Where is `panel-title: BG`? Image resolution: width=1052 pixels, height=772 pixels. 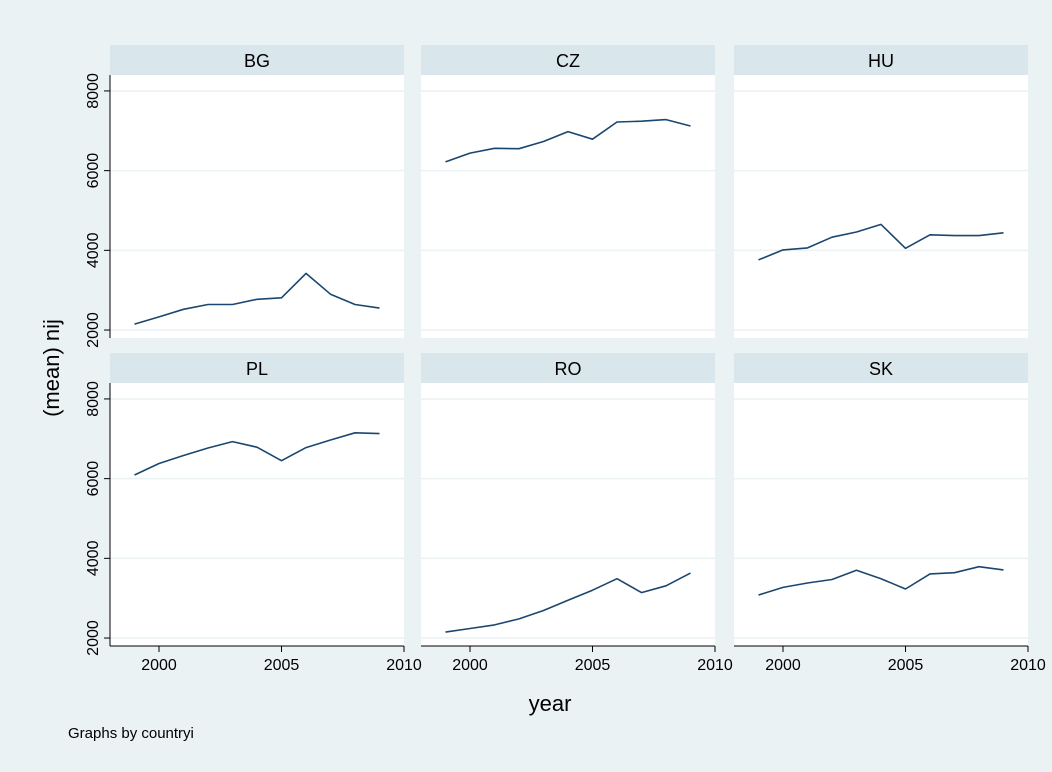 panel-title: BG is located at coordinates (257, 61).